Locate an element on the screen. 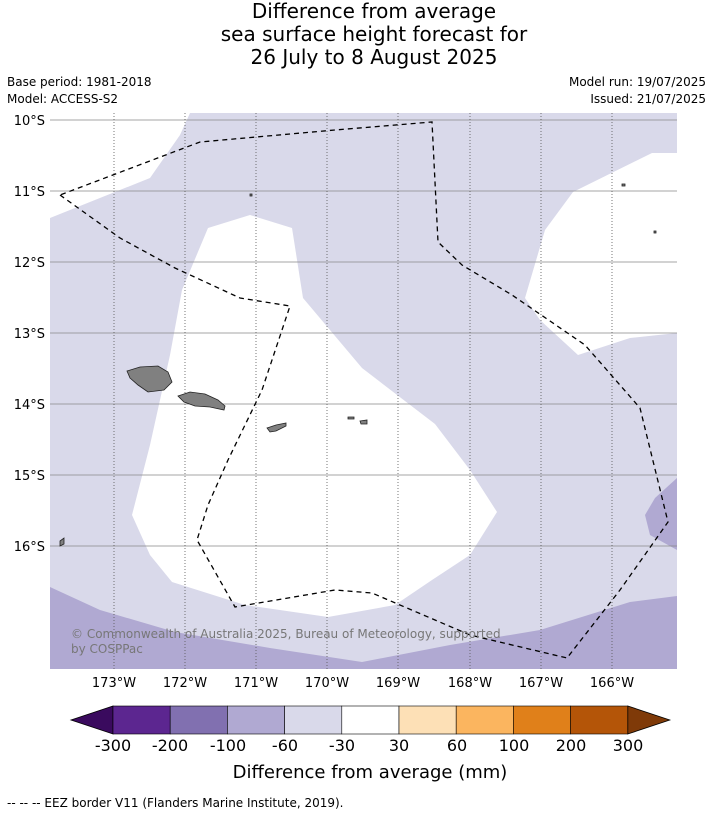  colorbar-tick-label: 100 is located at coordinates (514, 745).